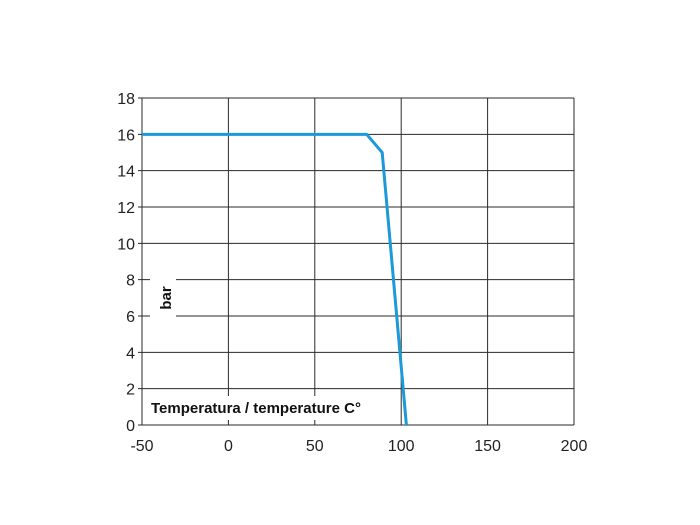 This screenshot has width=700, height=525. What do you see at coordinates (126, 208) in the screenshot?
I see `y-tick-label: 12` at bounding box center [126, 208].